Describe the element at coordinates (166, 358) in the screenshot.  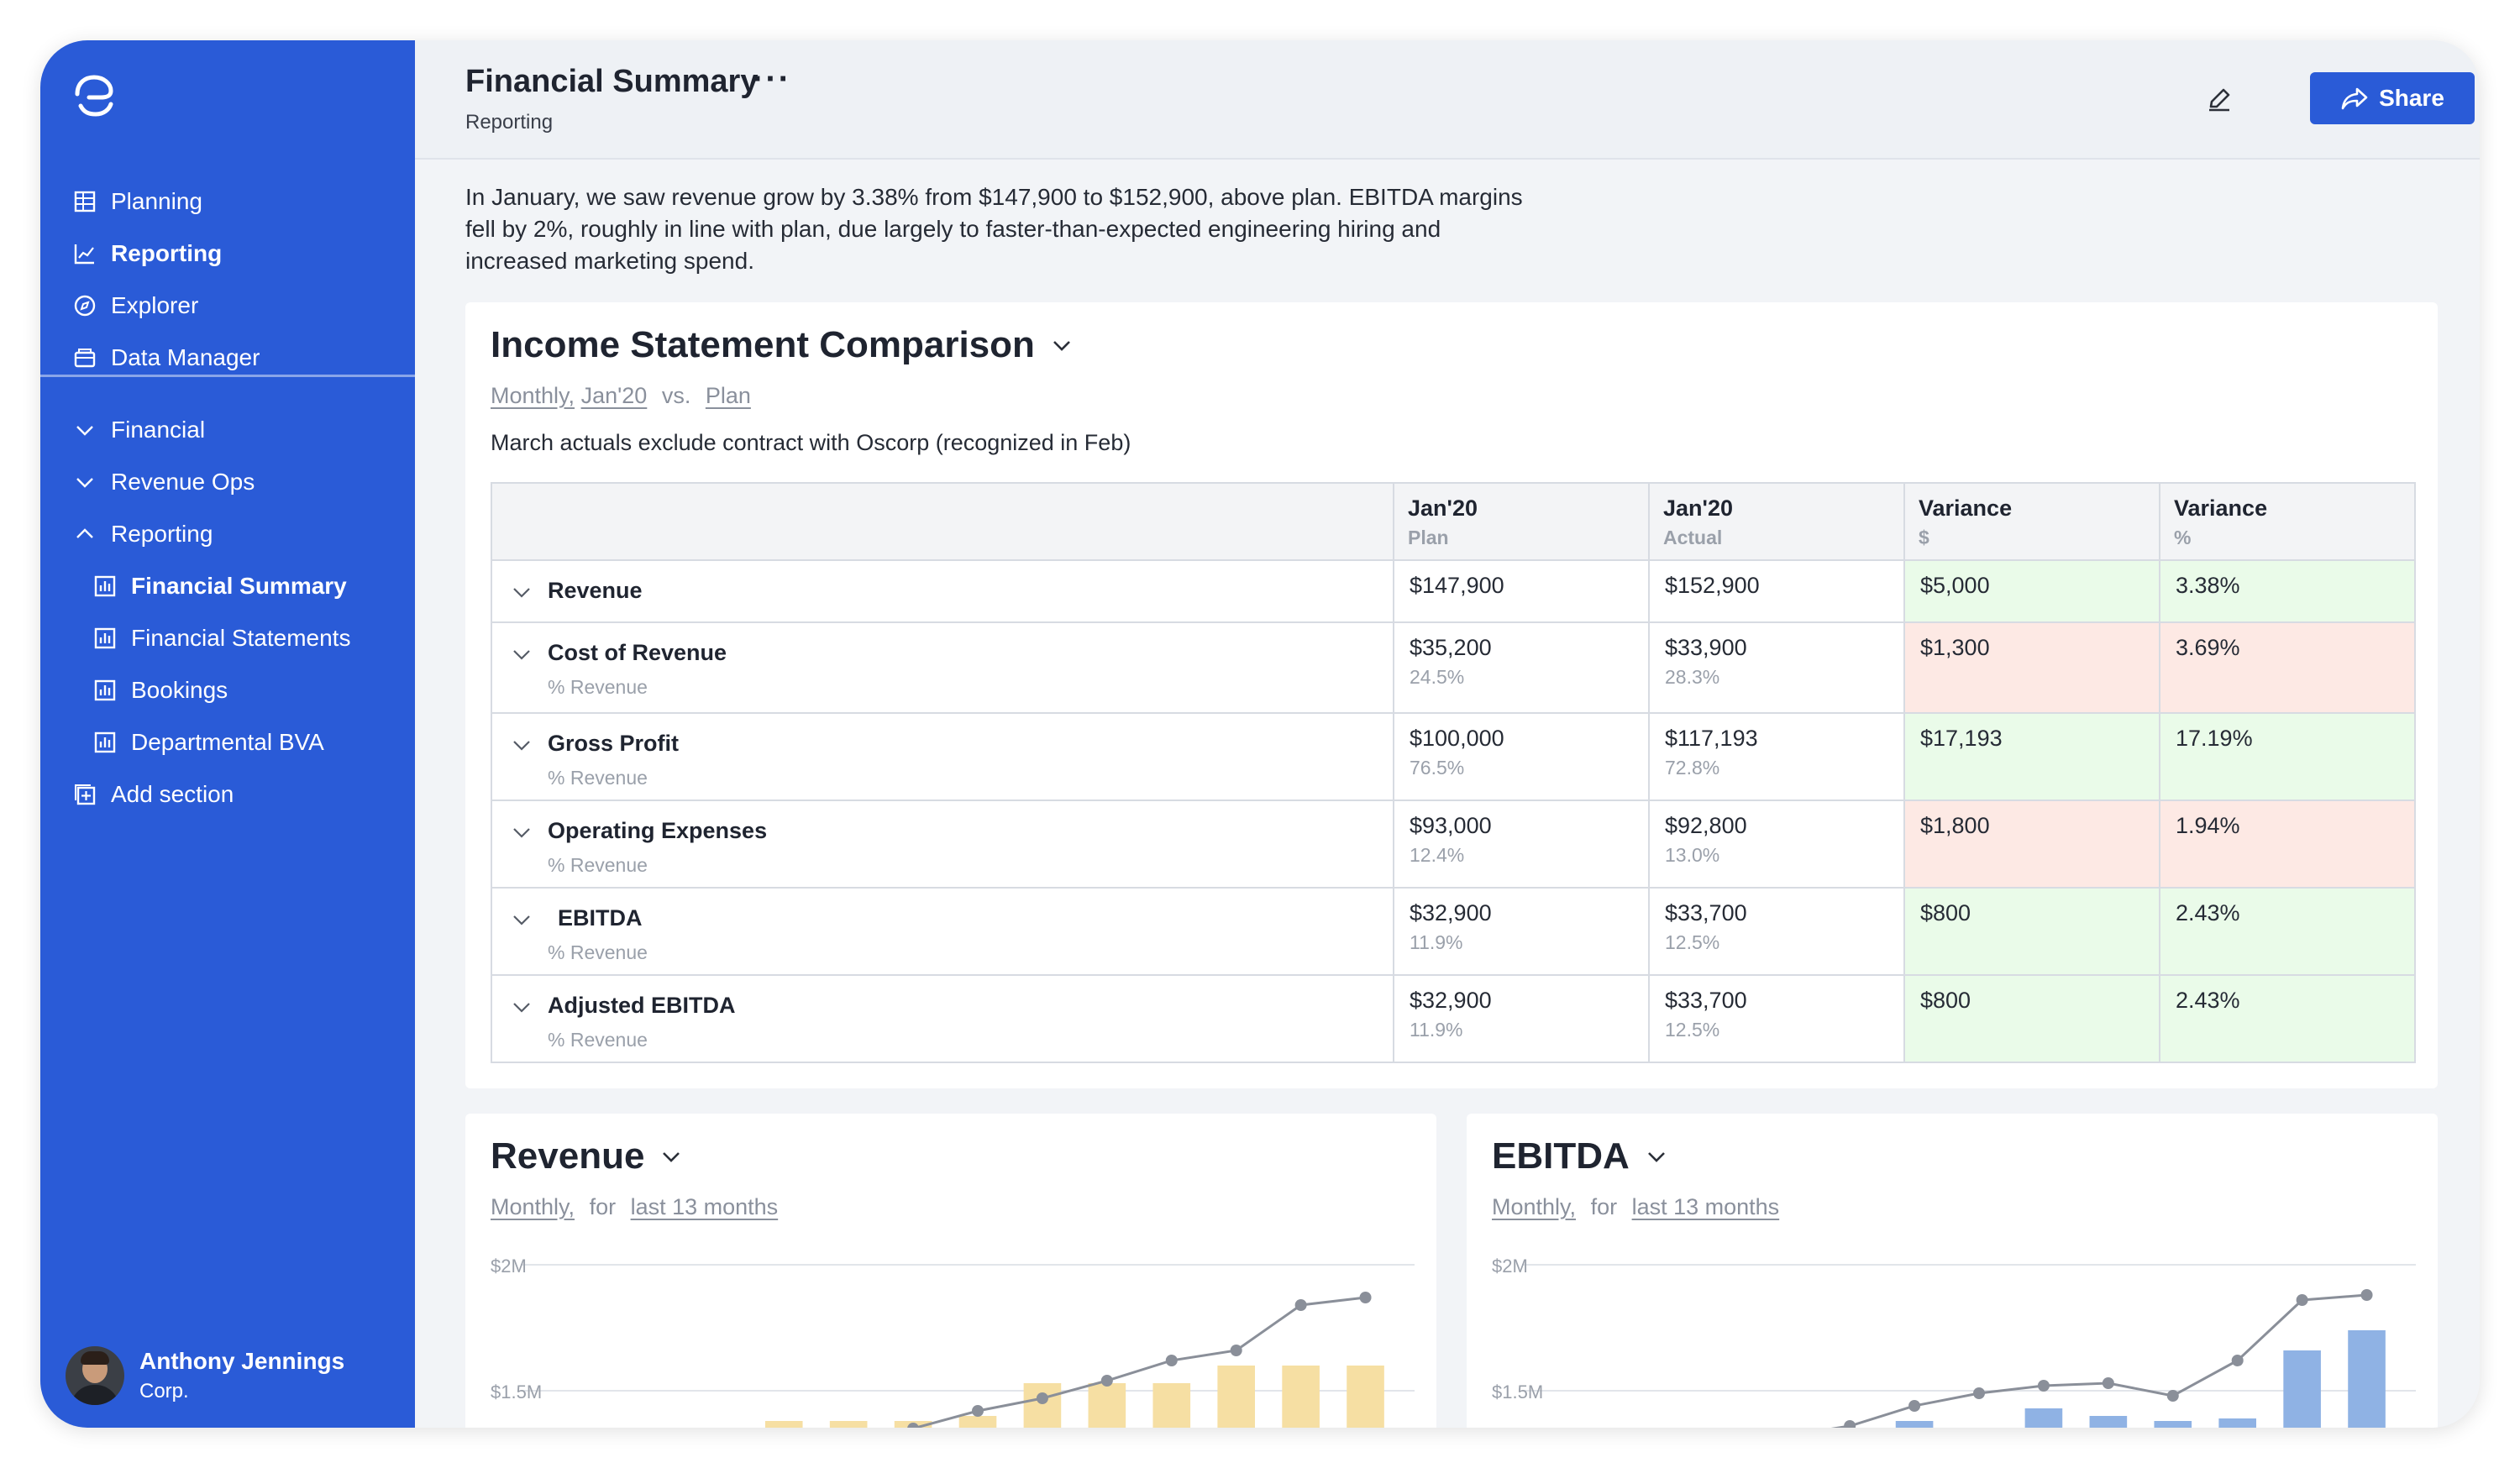
I see `nav-data-manager: Data Manager` at that location.